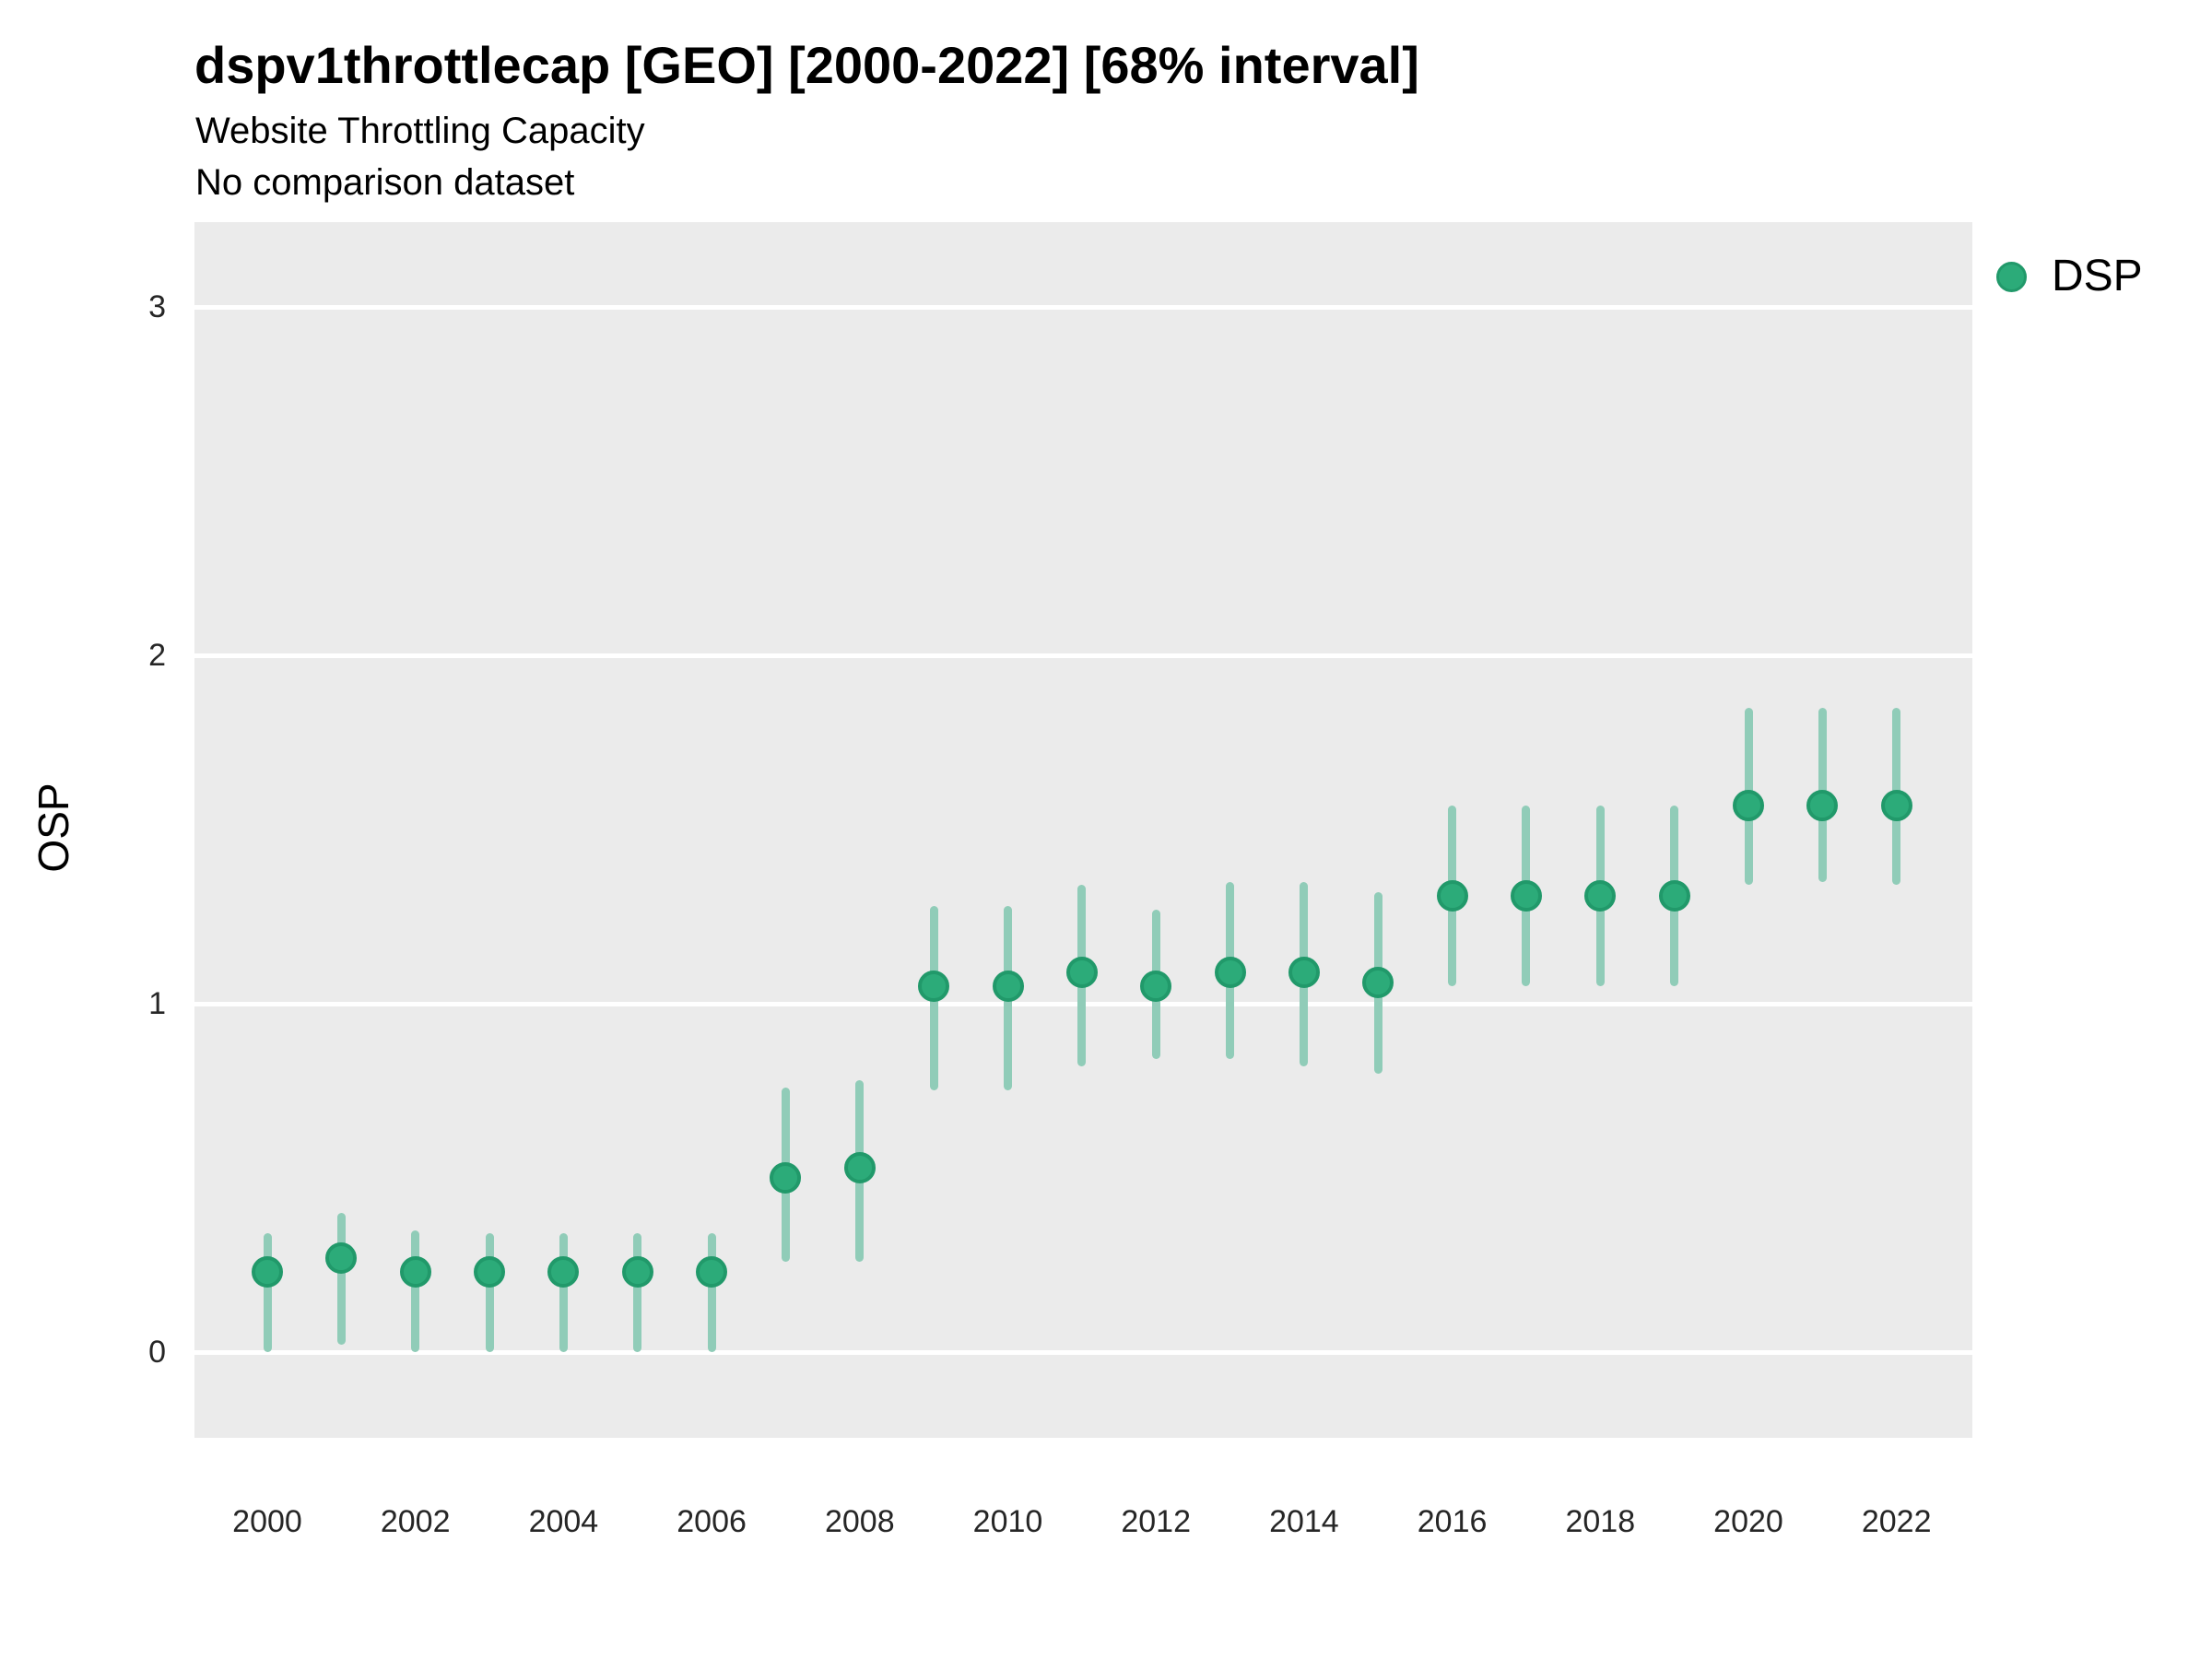  Describe the element at coordinates (637, 1272) in the screenshot. I see `data-point-2005` at that location.